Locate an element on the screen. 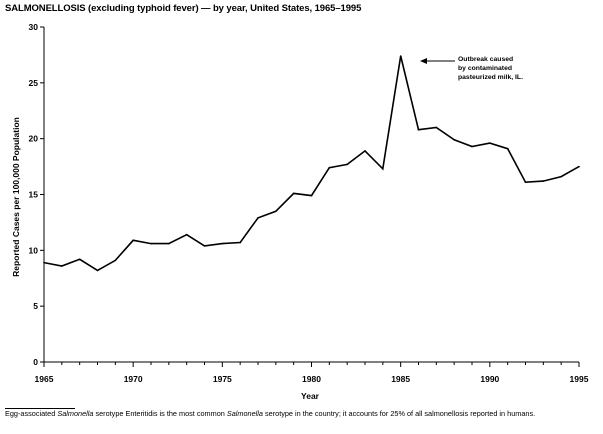 The image size is (603, 434). footnote-genus-2: Salmonella is located at coordinates (244, 413).